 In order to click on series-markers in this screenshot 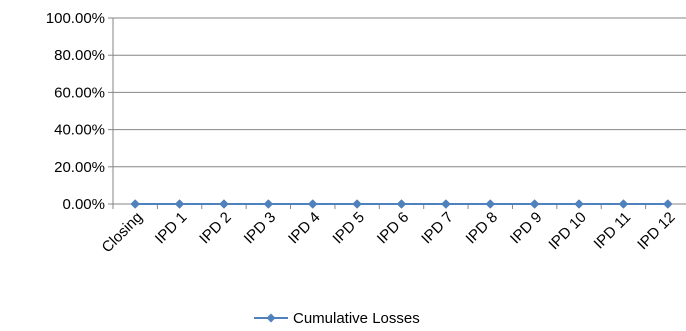, I will do `click(401, 204)`.